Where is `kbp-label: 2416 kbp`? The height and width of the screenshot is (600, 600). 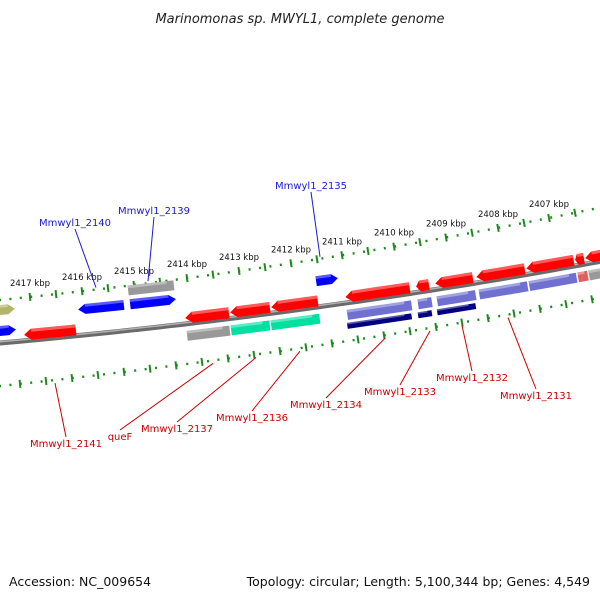
kbp-label: 2416 kbp is located at coordinates (82, 278).